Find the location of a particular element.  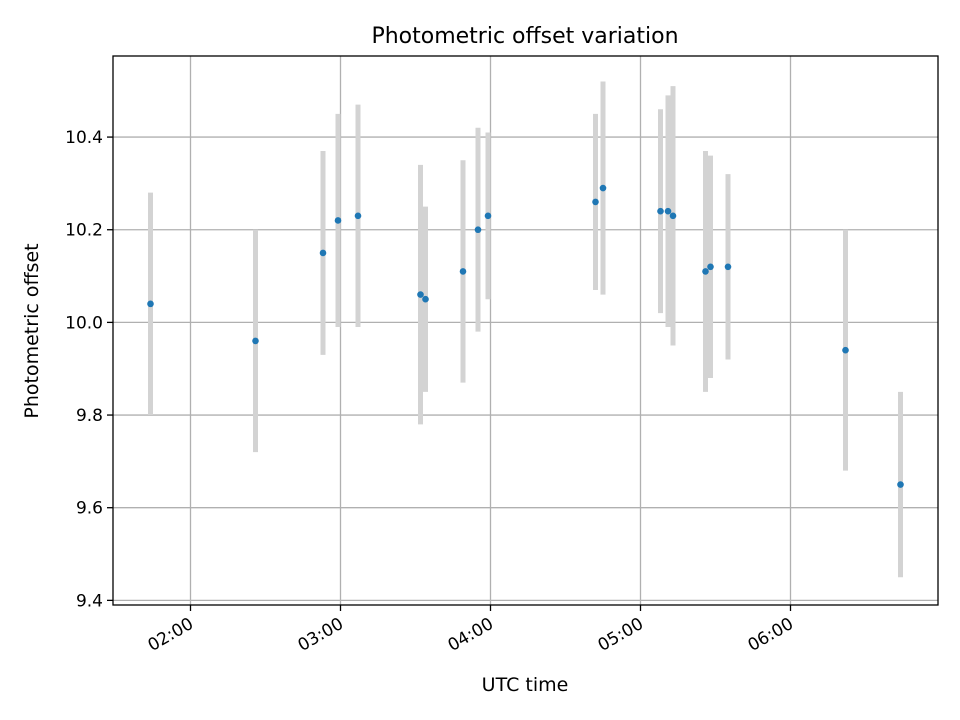

y-tick-label: 10.2 is located at coordinates (84, 231).